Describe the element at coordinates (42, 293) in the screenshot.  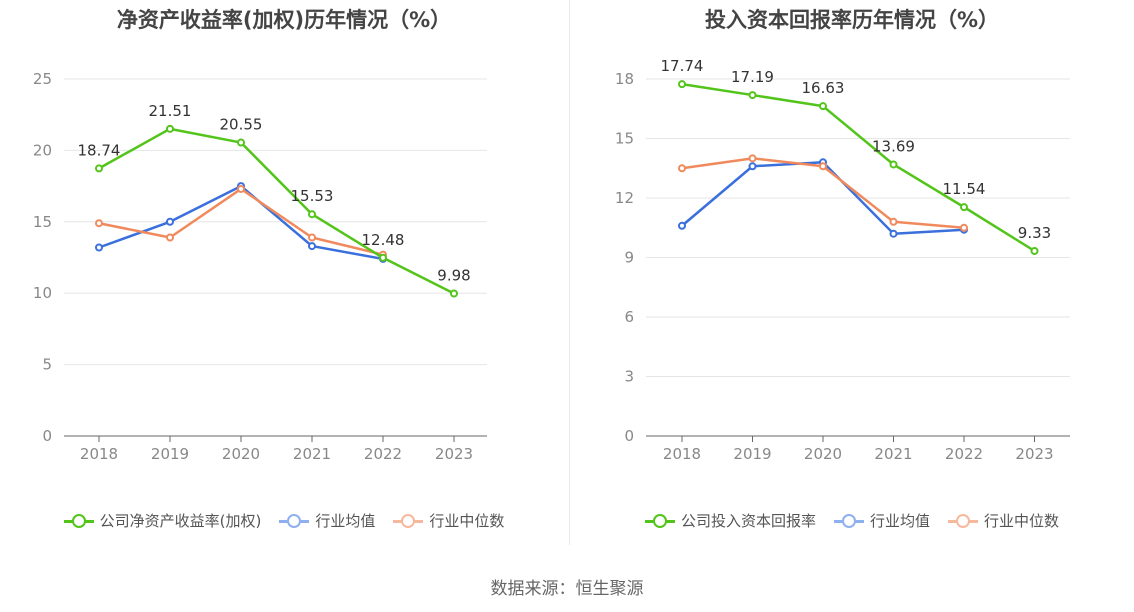
I see `y-tick-label: 10` at that location.